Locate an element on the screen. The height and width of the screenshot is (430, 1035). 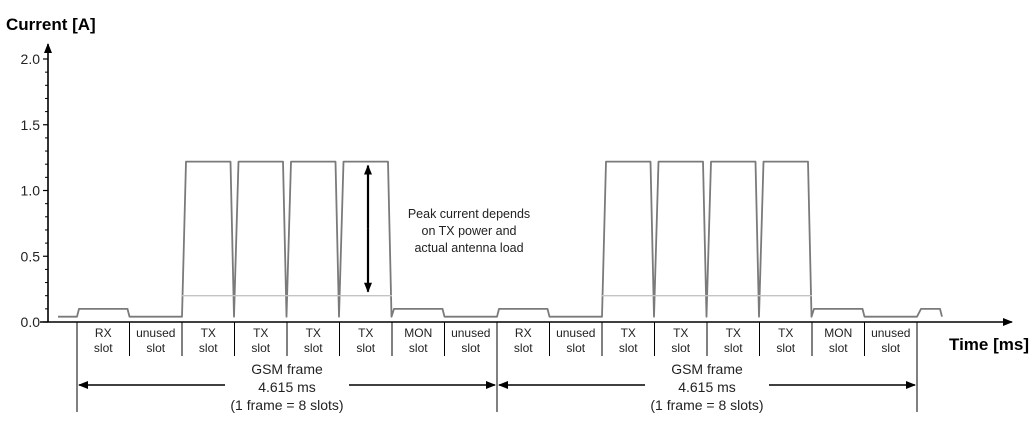
y-tick-label: 2.0 is located at coordinates (31, 59).